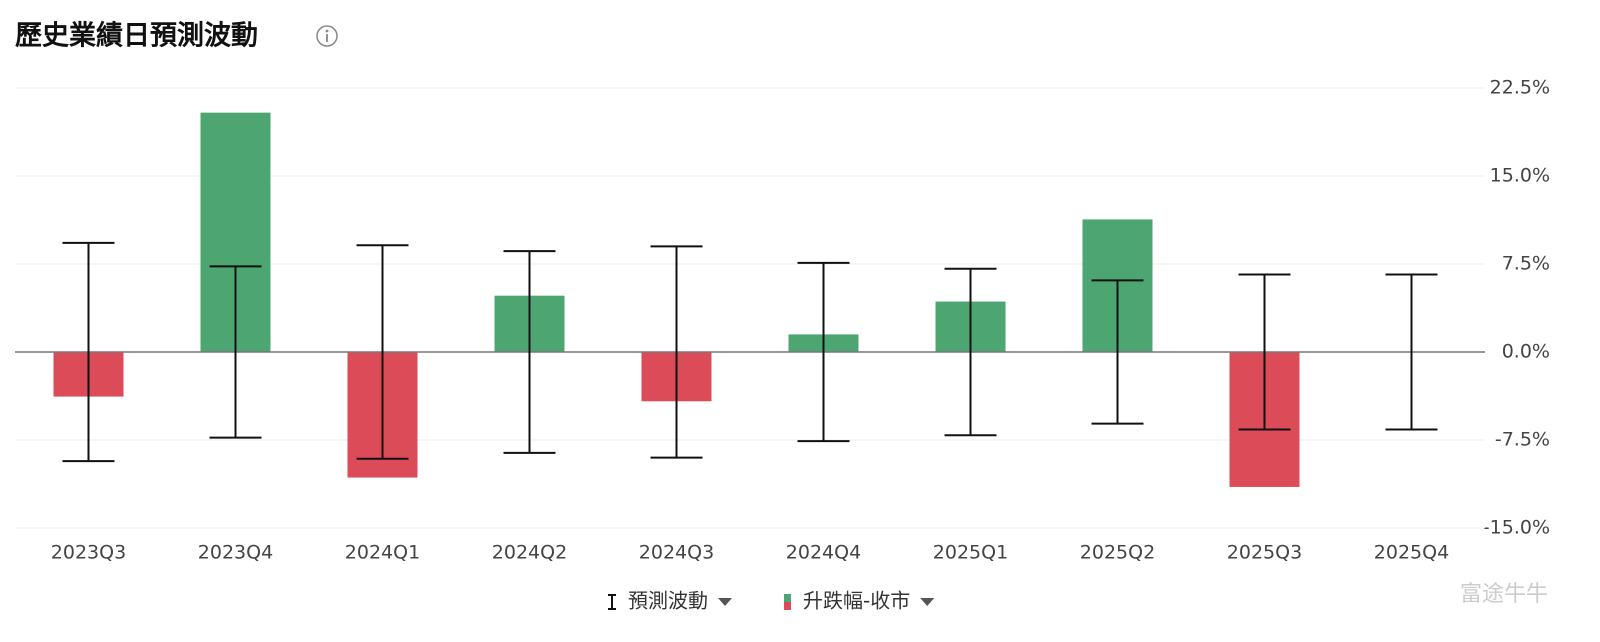  What do you see at coordinates (1520, 88) in the screenshot?
I see `y-tick-label: 22.5%` at bounding box center [1520, 88].